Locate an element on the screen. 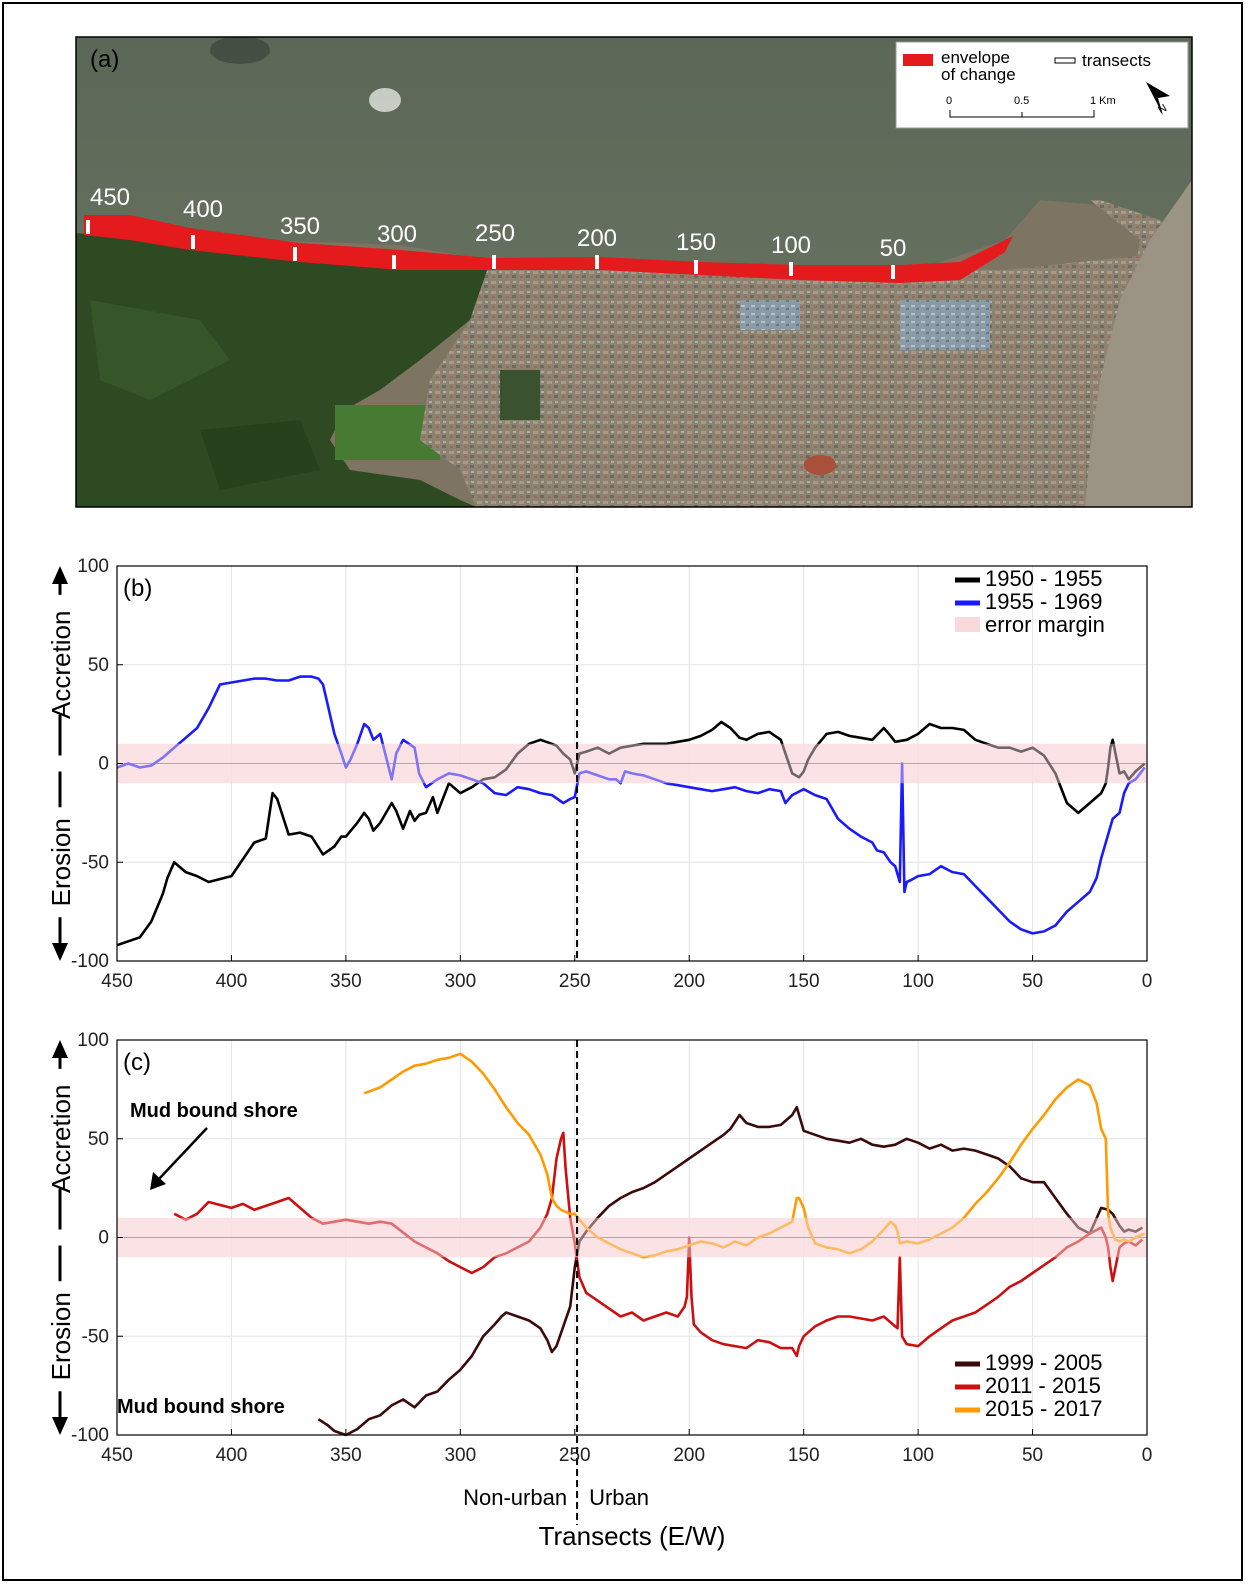 The width and height of the screenshot is (1249, 1585). sea-shade is located at coordinates (240, 50).